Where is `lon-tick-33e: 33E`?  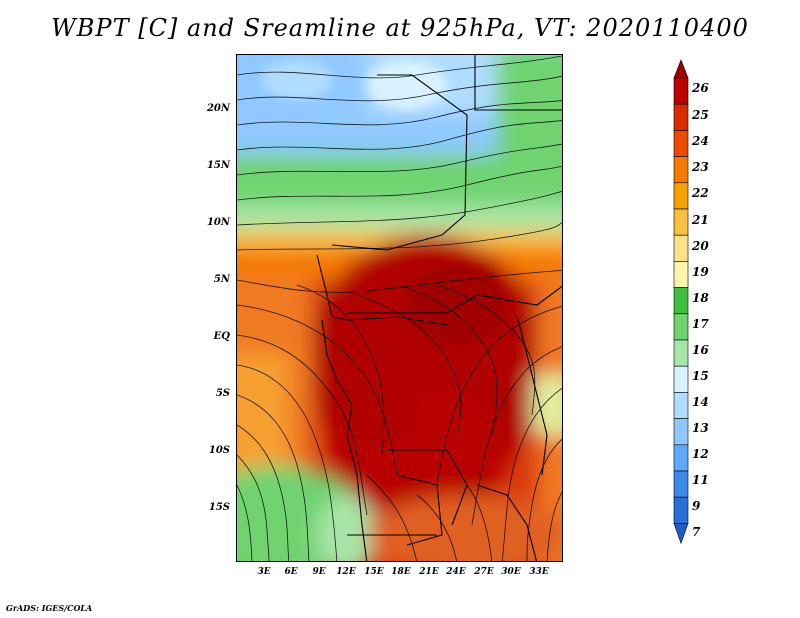 lon-tick-33e: 33E is located at coordinates (539, 572).